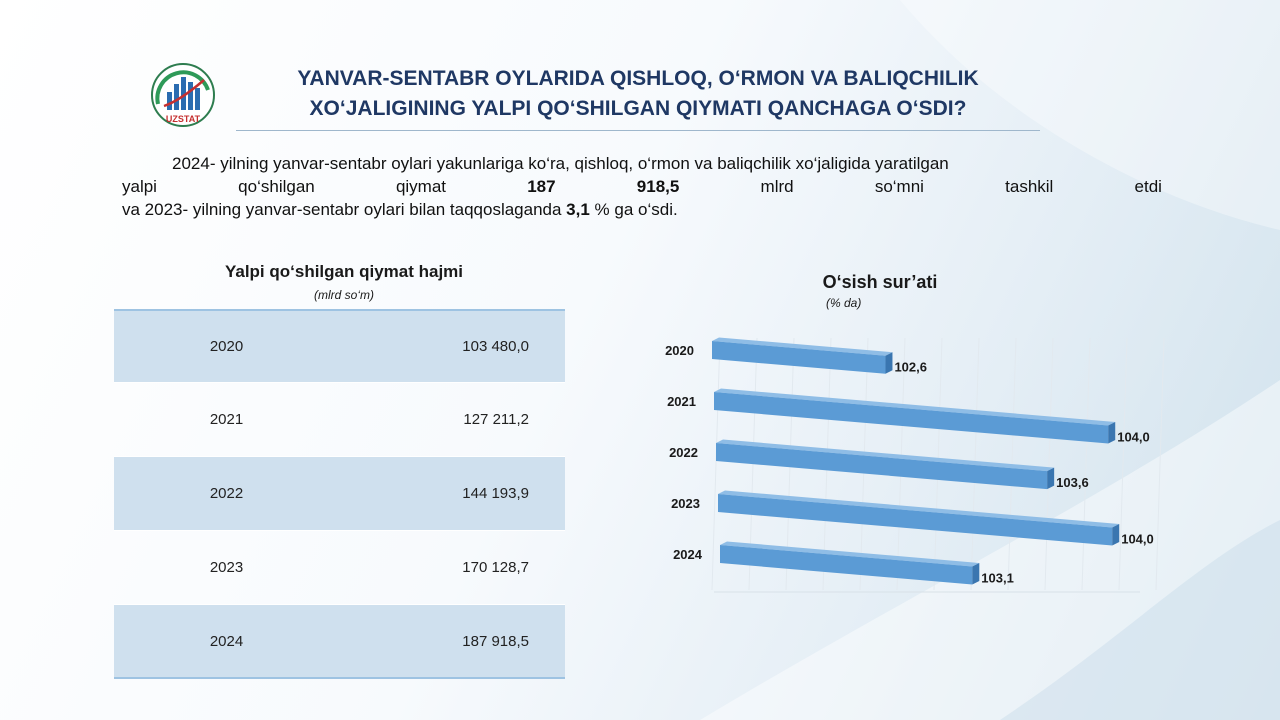 This screenshot has width=1280, height=720. I want to click on intro-word: tashkil, so click(1029, 186).